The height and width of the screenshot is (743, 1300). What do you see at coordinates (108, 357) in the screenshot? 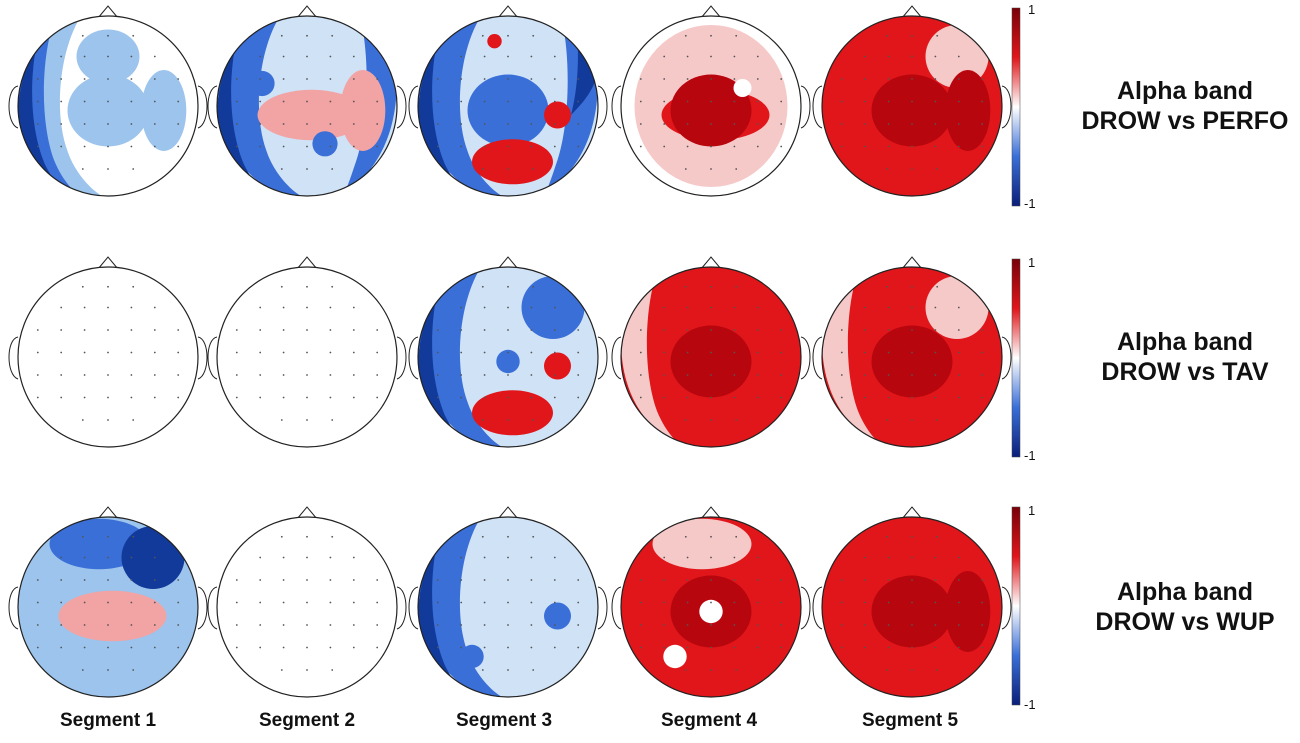
I see `topomap-background` at bounding box center [108, 357].